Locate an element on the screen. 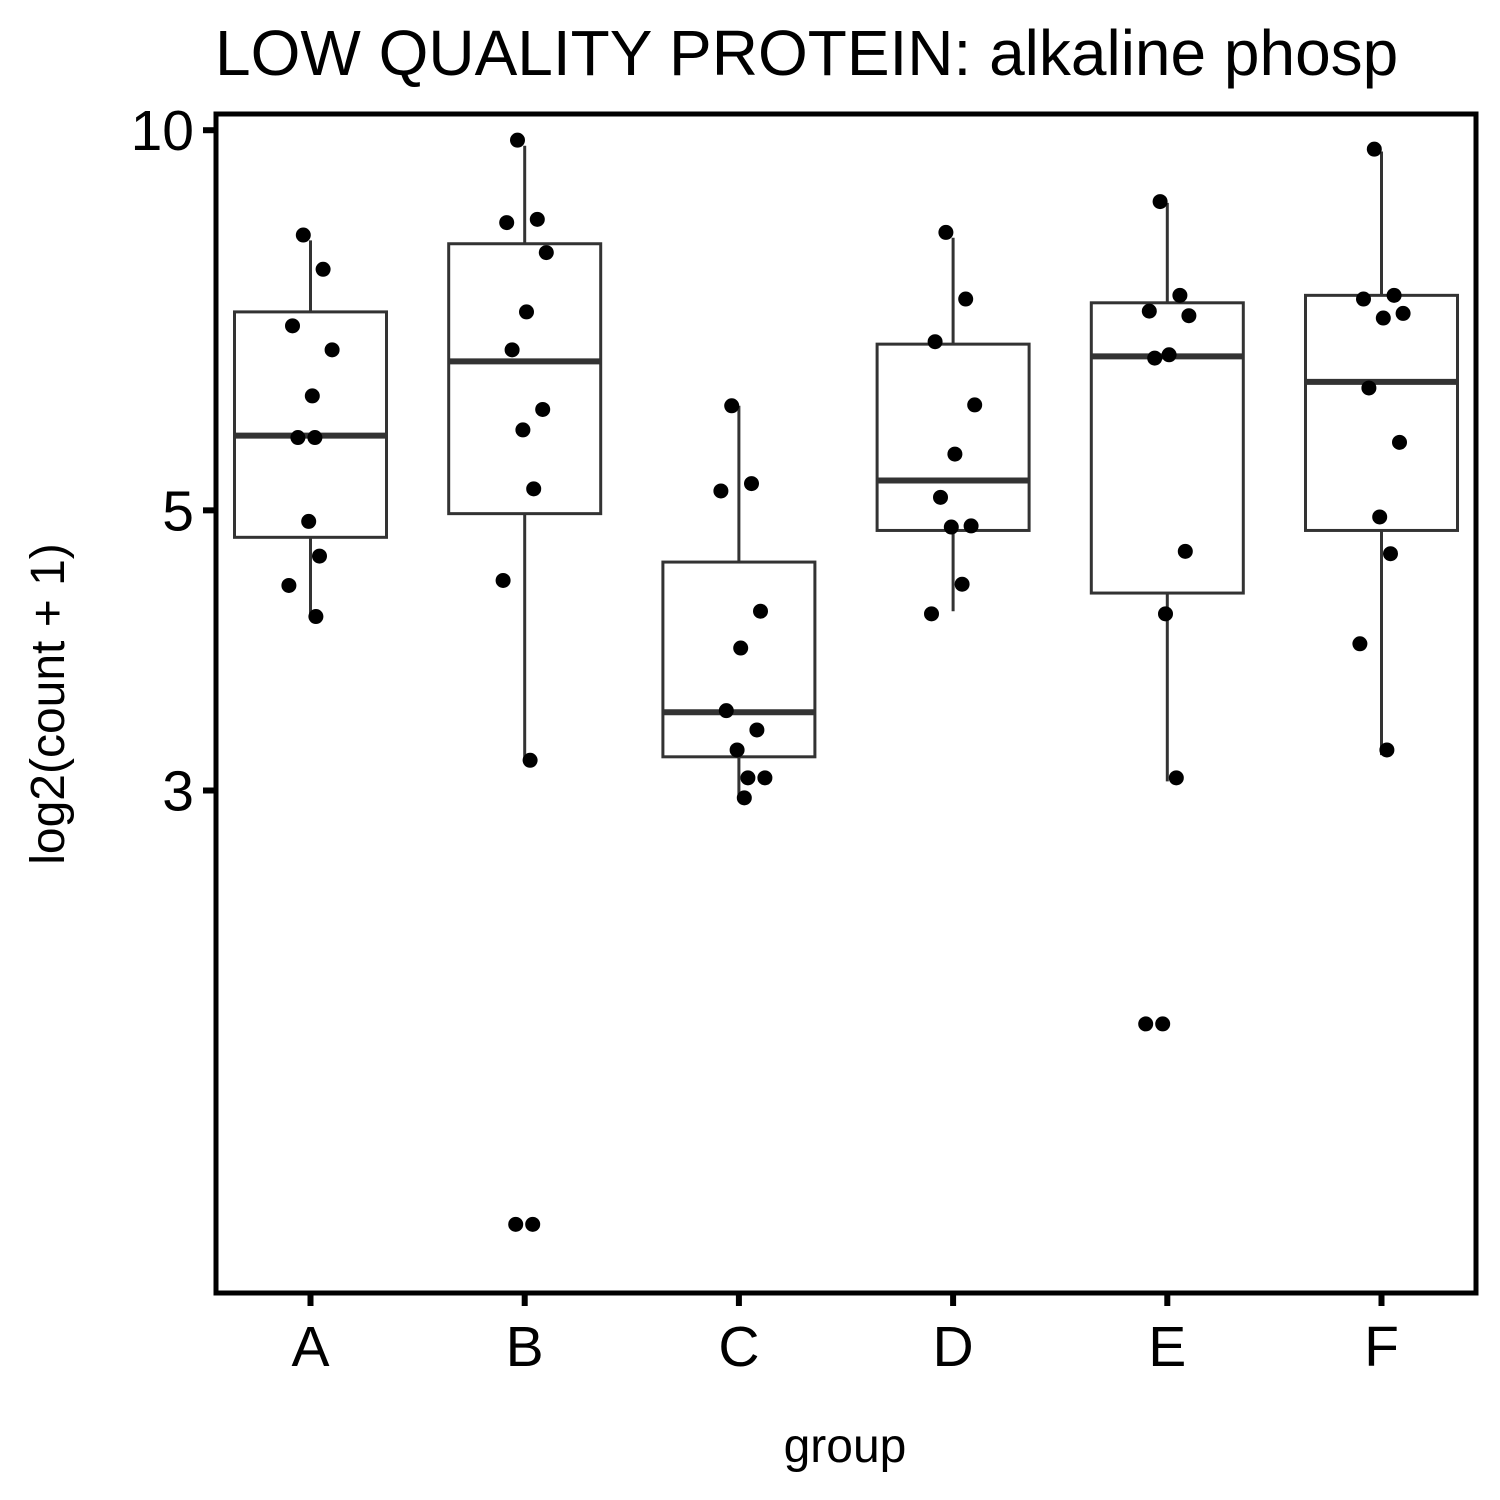 Image resolution: width=1500 pixels, height=1500 pixels. x-tick-label: D is located at coordinates (953, 1347).